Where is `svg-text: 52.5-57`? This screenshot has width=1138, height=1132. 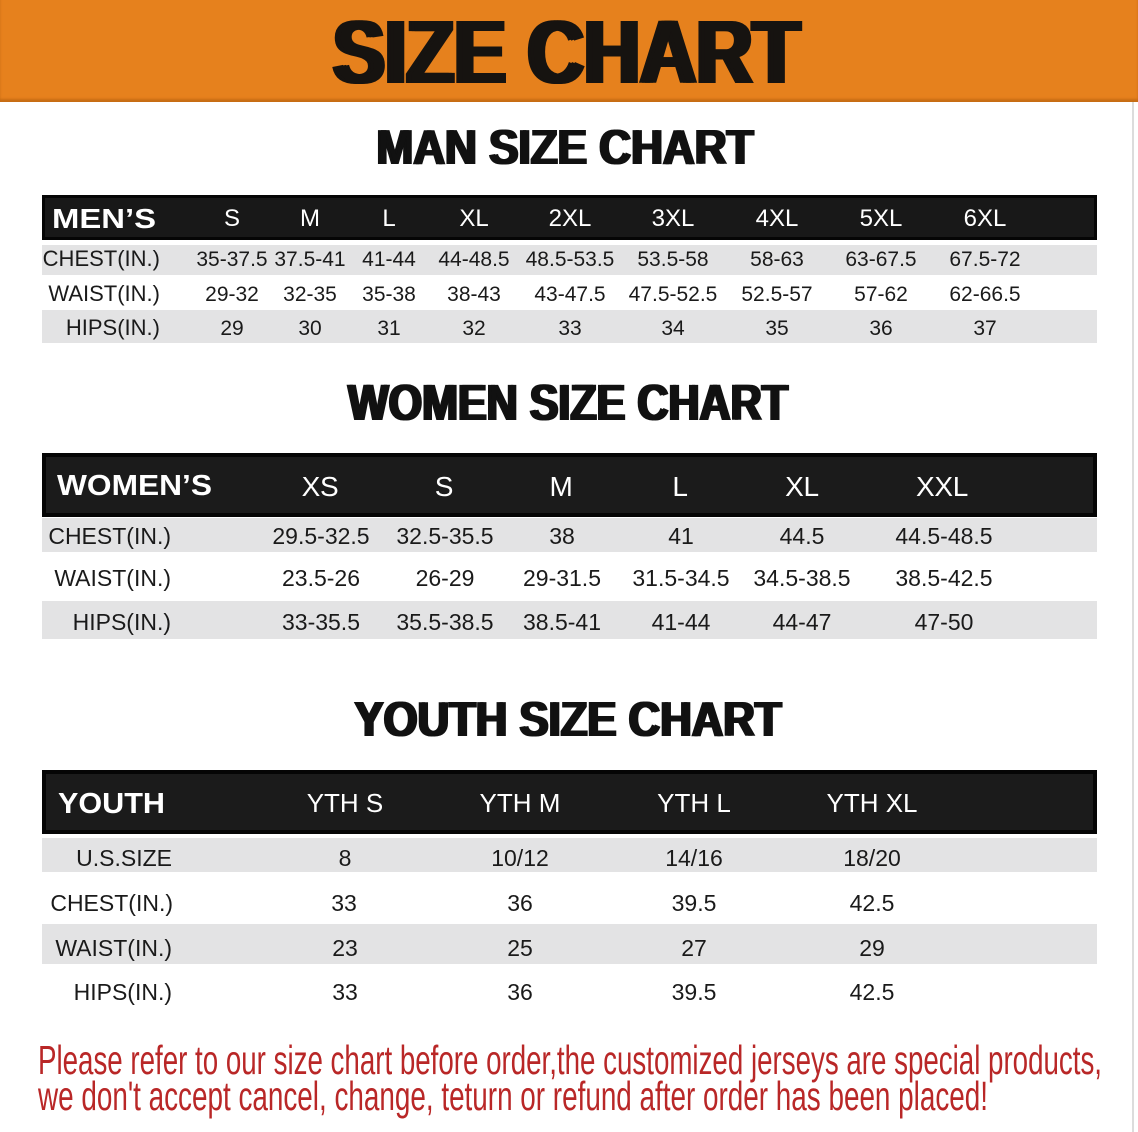 svg-text: 52.5-57 is located at coordinates (776, 294).